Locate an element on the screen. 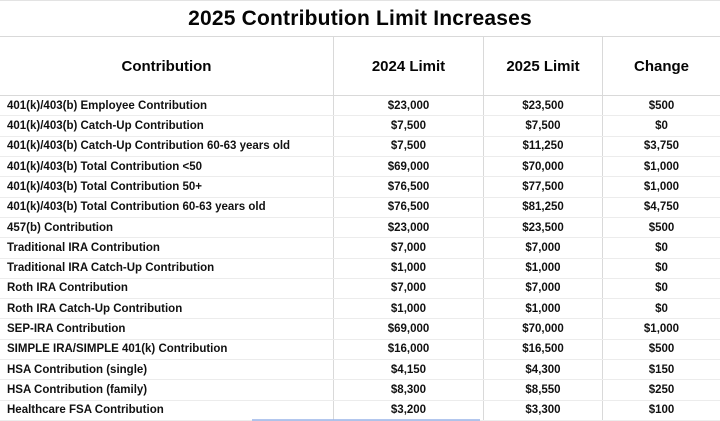  row-label: 401(k)/403(b) Employee Contribution is located at coordinates (107, 105).